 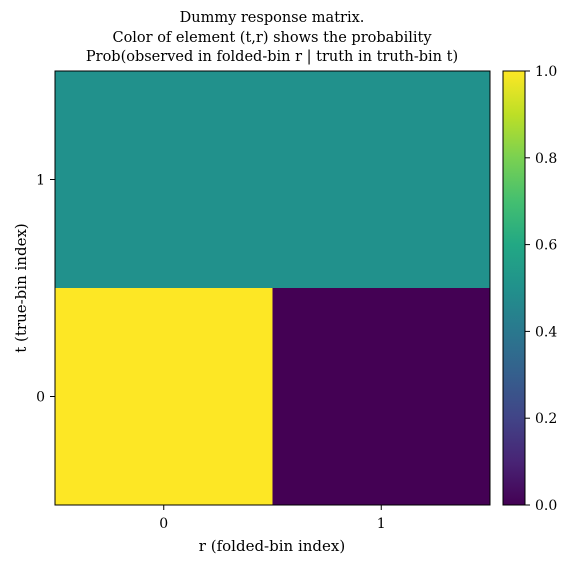 What do you see at coordinates (272, 18) in the screenshot?
I see `title-line-1: Dummy response matrix.` at bounding box center [272, 18].